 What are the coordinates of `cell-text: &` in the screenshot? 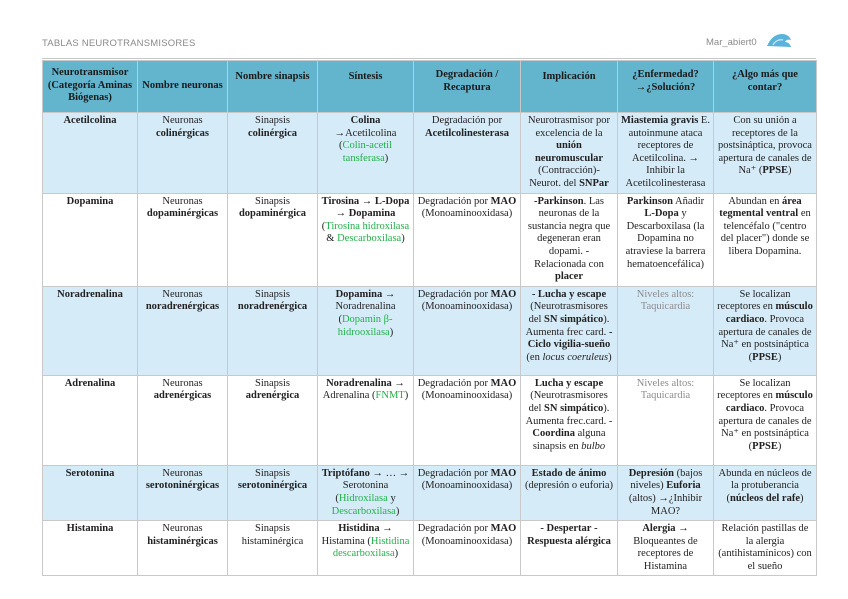 It's located at (332, 239).